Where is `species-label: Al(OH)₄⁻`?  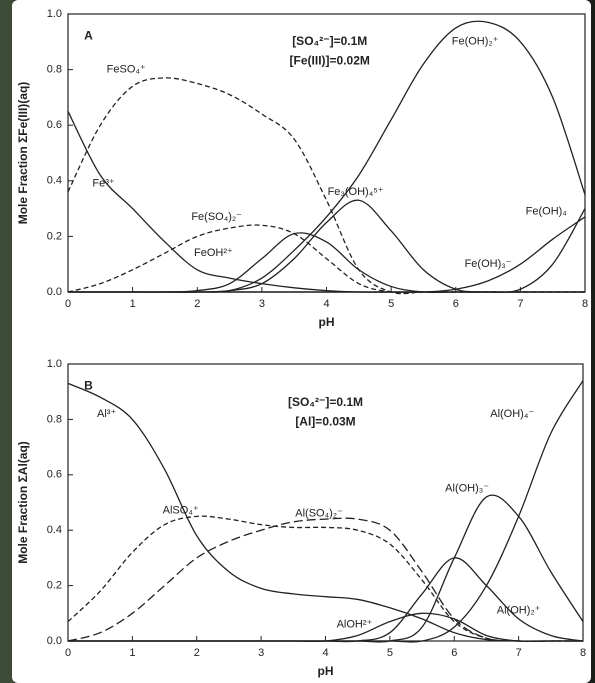
species-label: Al(OH)₄⁻ is located at coordinates (512, 414).